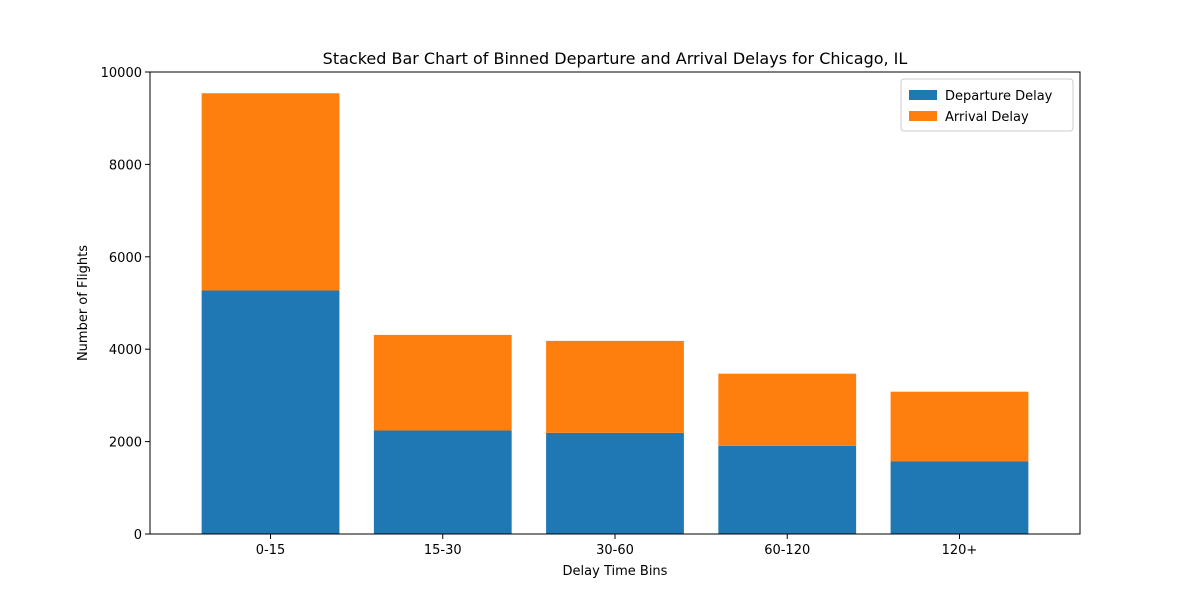 The image size is (1200, 604). I want to click on y-tick-label: 10000, so click(121, 73).